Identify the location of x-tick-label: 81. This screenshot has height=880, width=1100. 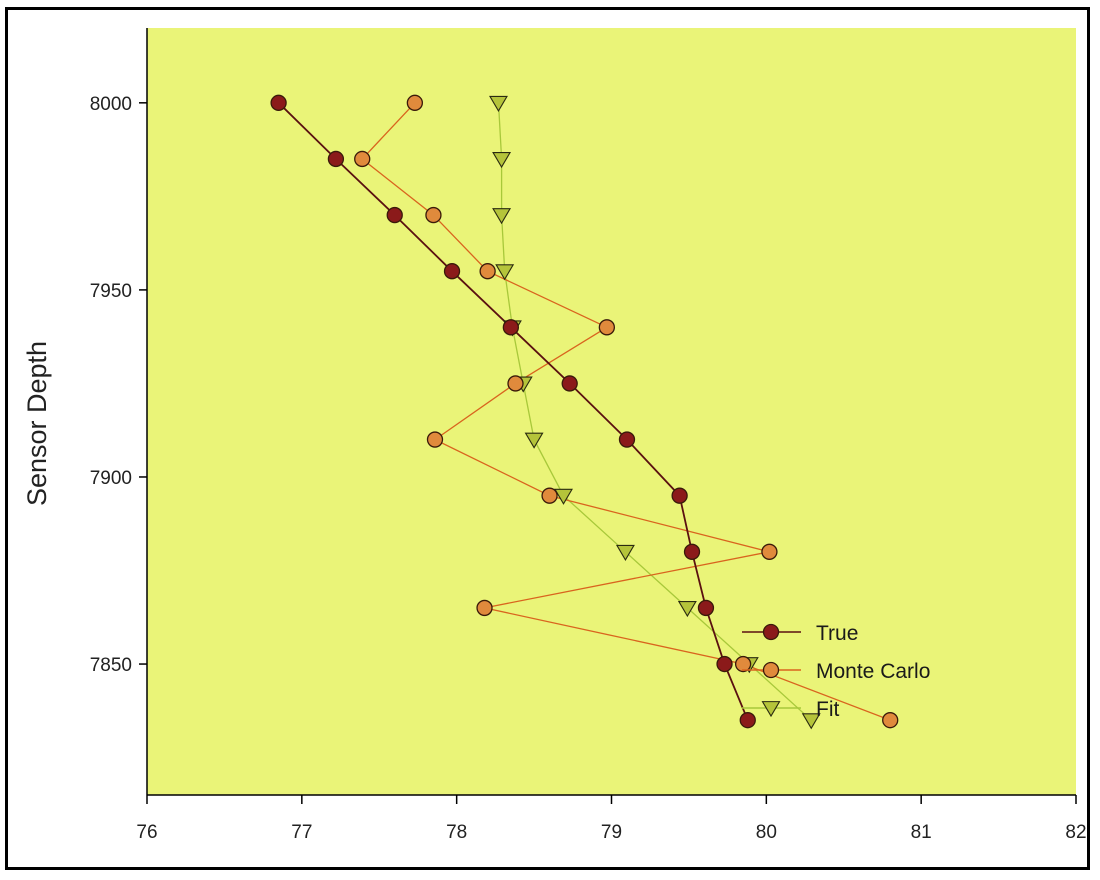
(921, 832).